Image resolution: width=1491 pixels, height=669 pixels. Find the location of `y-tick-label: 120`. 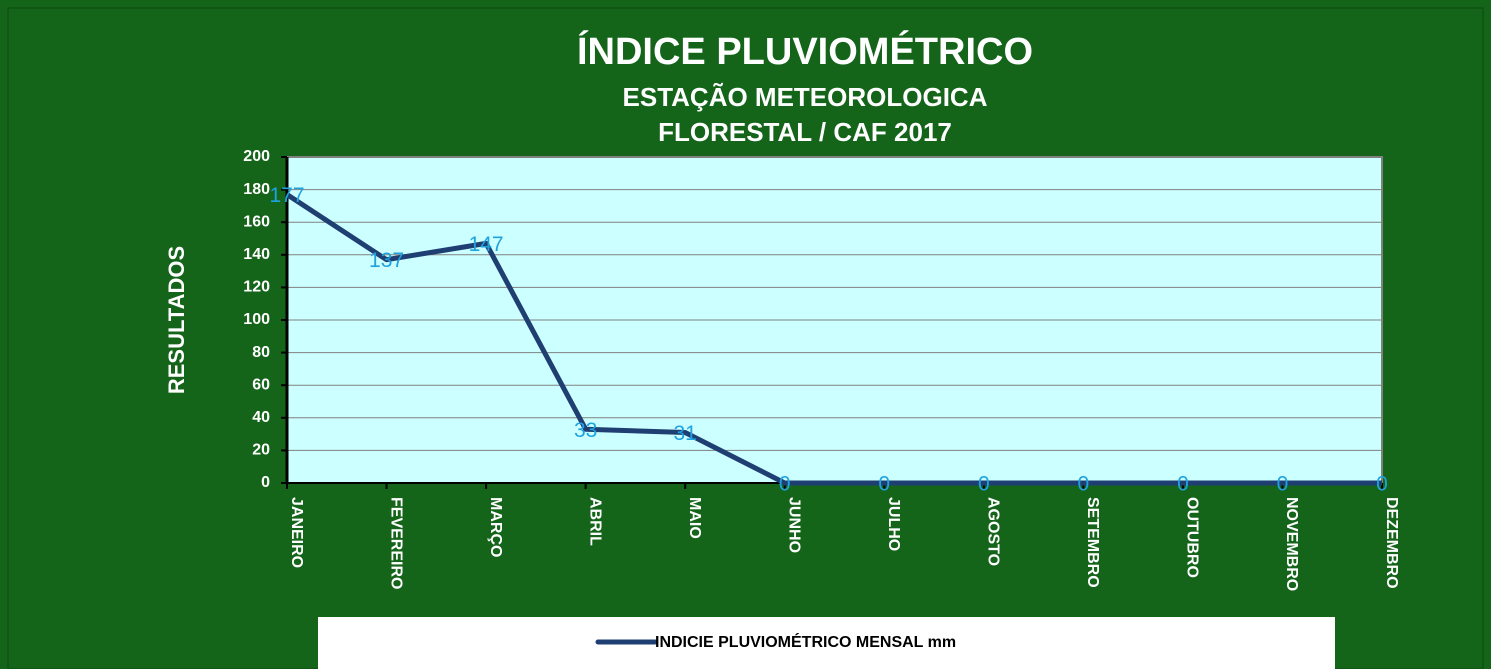

y-tick-label: 120 is located at coordinates (256, 287).